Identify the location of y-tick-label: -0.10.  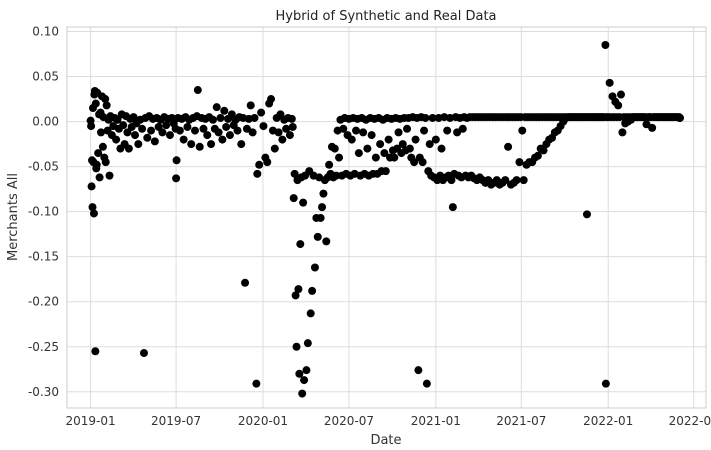
(43, 212).